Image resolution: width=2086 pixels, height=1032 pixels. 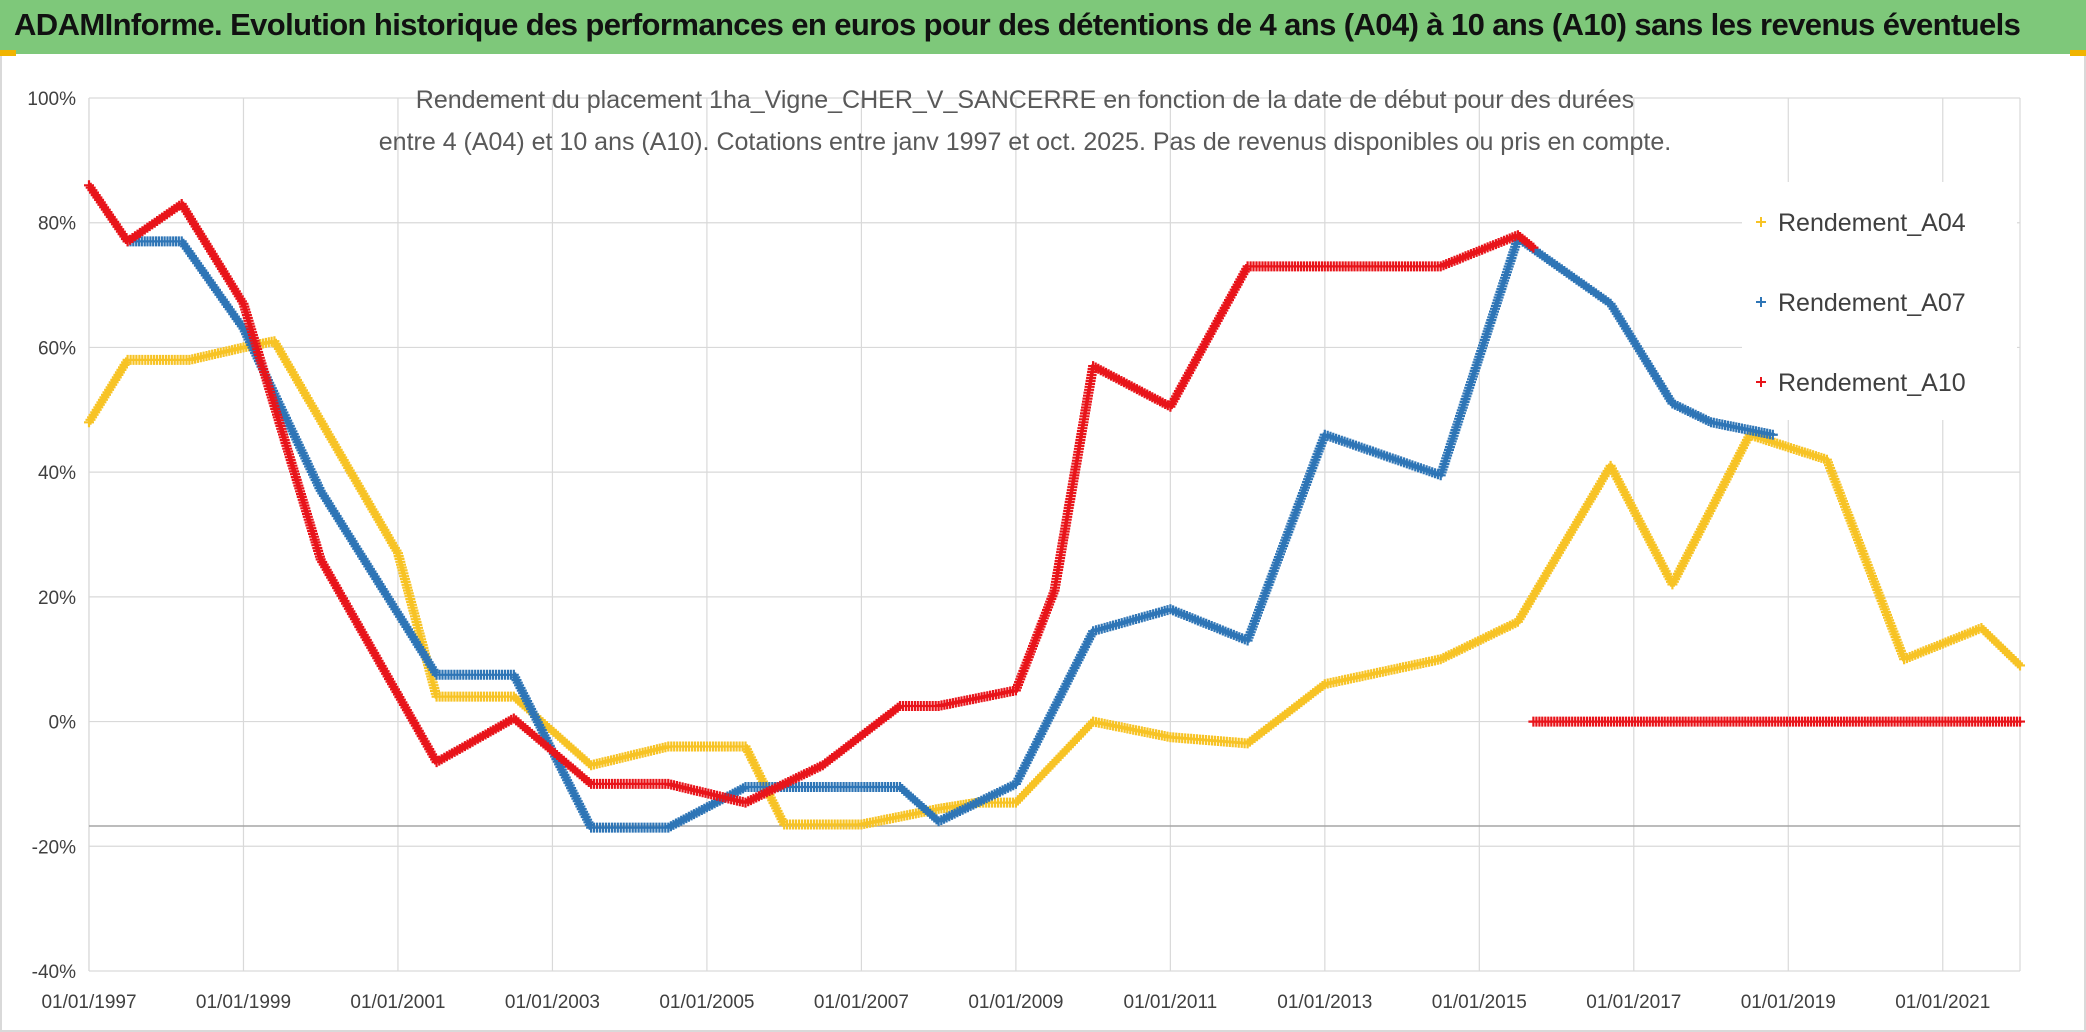 What do you see at coordinates (243, 1002) in the screenshot?
I see `x-tick-label: 01/01/1999` at bounding box center [243, 1002].